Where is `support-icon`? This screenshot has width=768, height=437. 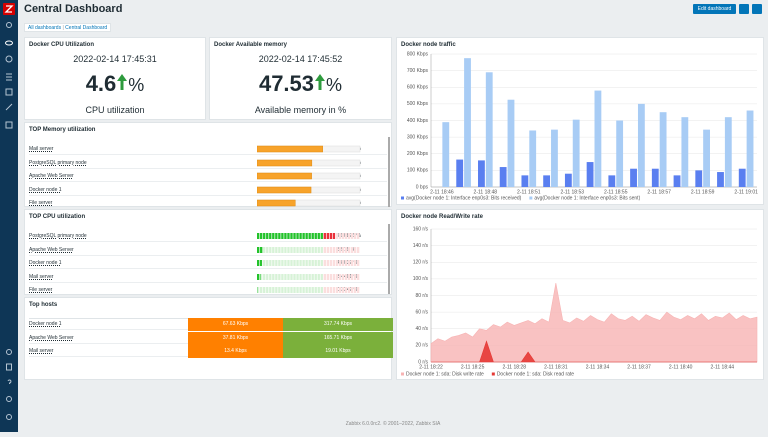
support-icon is located at coordinates (9, 352).